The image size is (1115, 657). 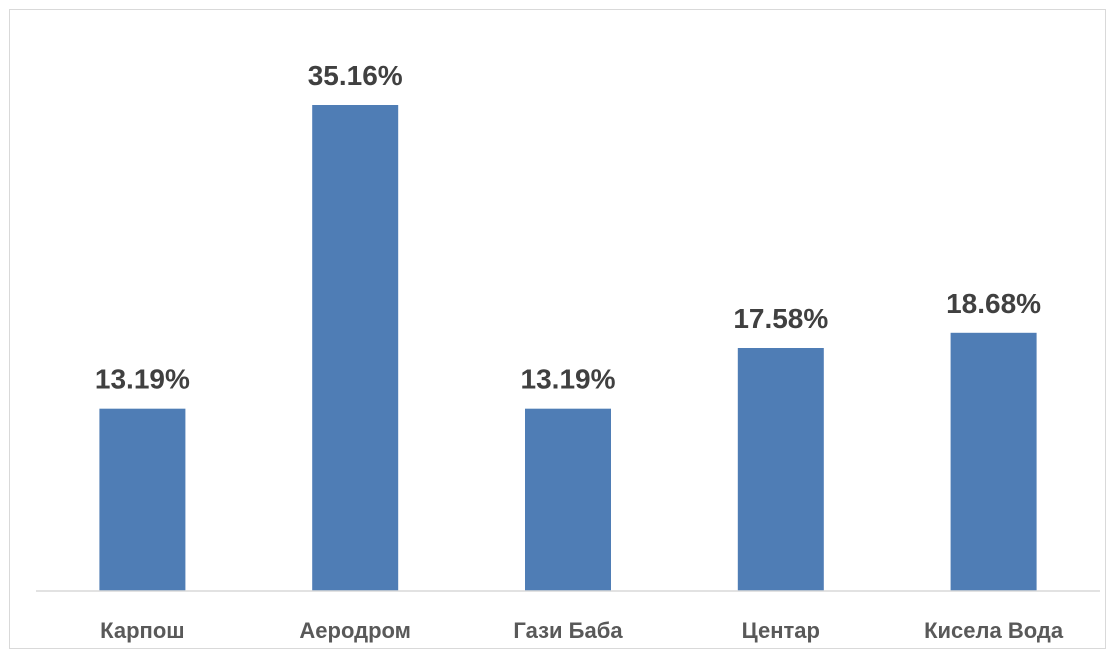 I want to click on data-label-3: 13.19%, so click(x=568, y=379).